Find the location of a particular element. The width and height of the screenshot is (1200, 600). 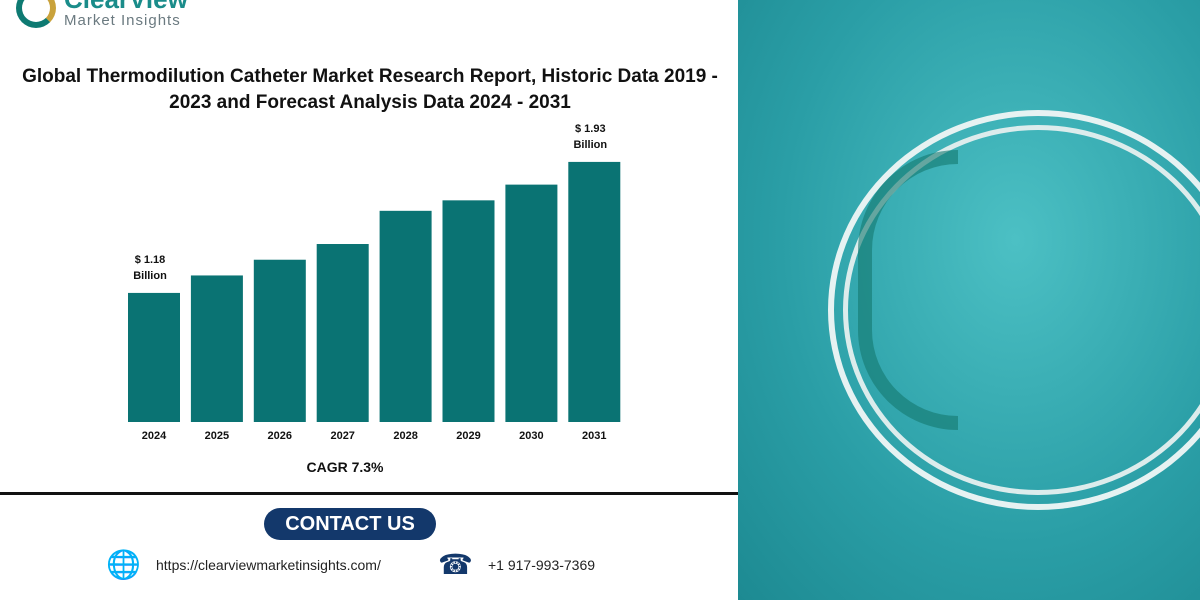

website-row: 🌐 https://clearviewmarketinsights.com/ is located at coordinates (243, 565).